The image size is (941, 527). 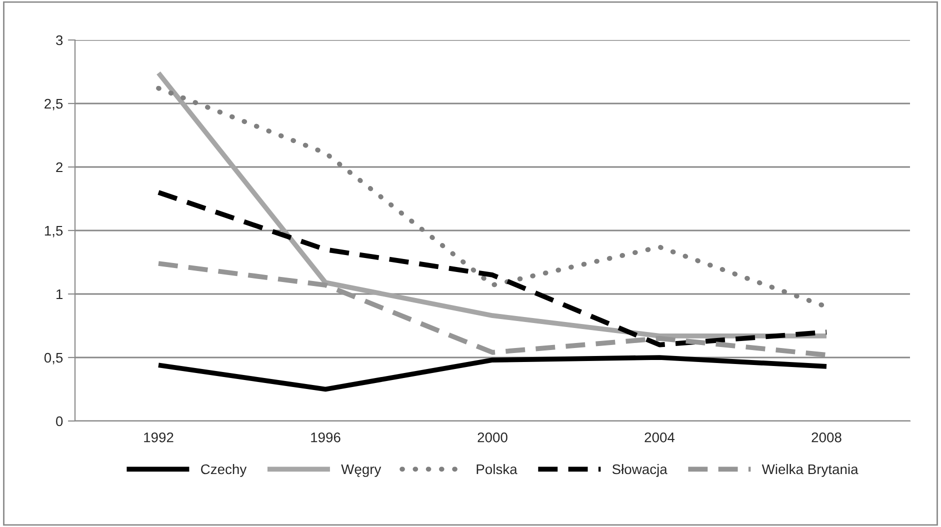 What do you see at coordinates (827, 437) in the screenshot?
I see `x-tick-label: 2008` at bounding box center [827, 437].